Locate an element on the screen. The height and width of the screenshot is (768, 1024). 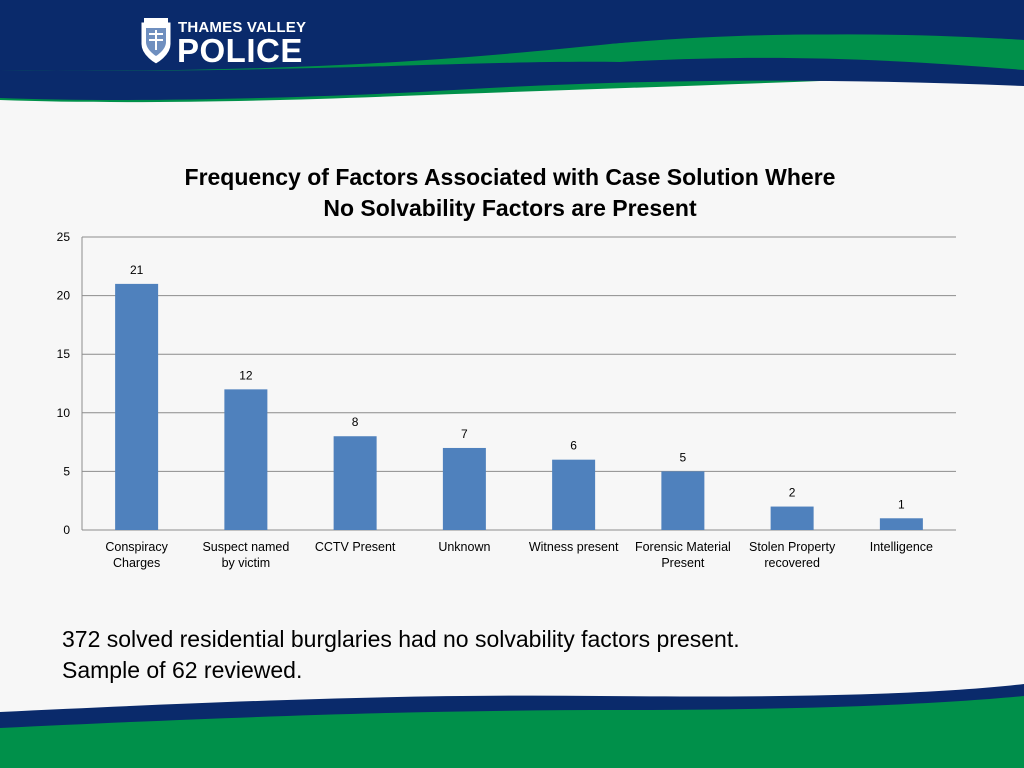
data-label: 1 is located at coordinates (901, 504).